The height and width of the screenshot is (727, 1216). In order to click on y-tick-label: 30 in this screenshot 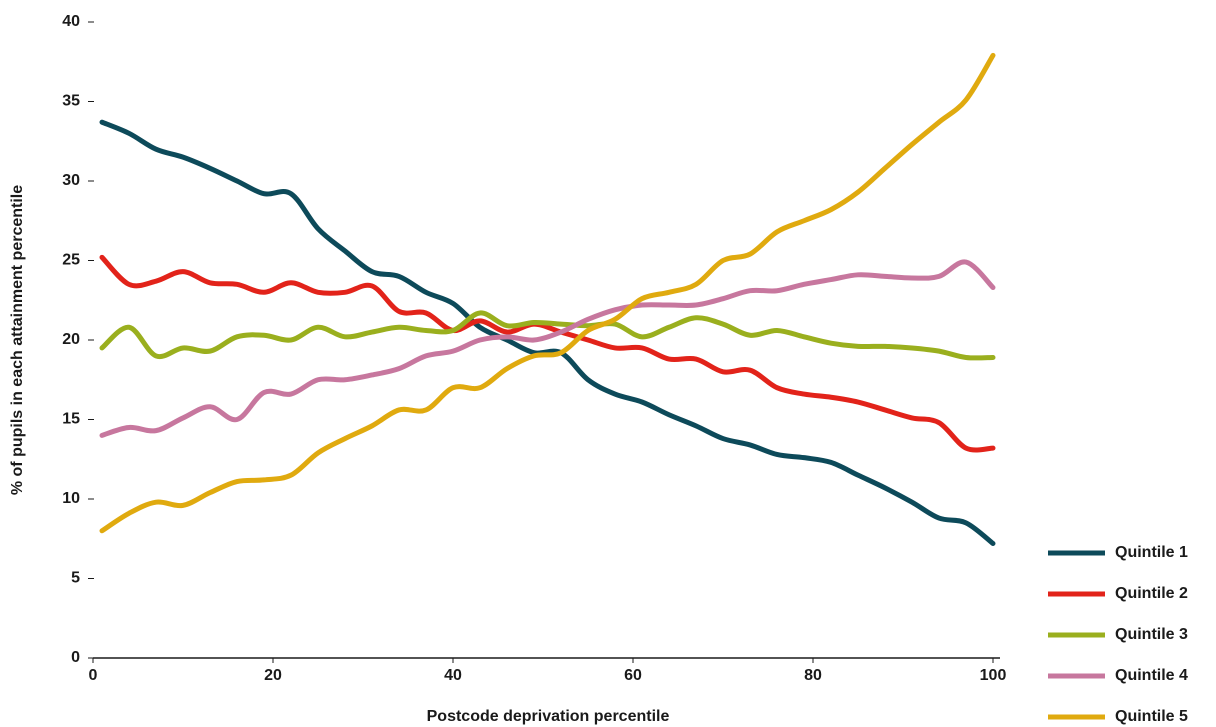, I will do `click(71, 180)`.